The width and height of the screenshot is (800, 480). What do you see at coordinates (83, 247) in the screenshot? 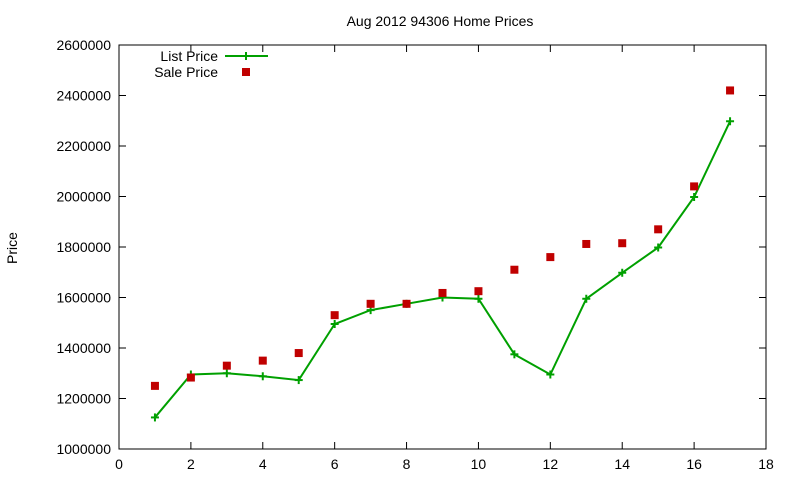
I see `y-tick-label: 1800000` at bounding box center [83, 247].